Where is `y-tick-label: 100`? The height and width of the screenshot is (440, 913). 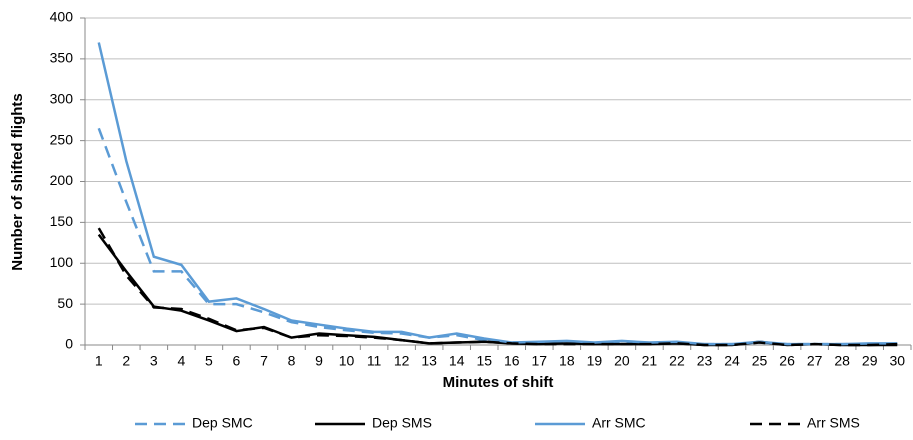 y-tick-label: 100 is located at coordinates (62, 262).